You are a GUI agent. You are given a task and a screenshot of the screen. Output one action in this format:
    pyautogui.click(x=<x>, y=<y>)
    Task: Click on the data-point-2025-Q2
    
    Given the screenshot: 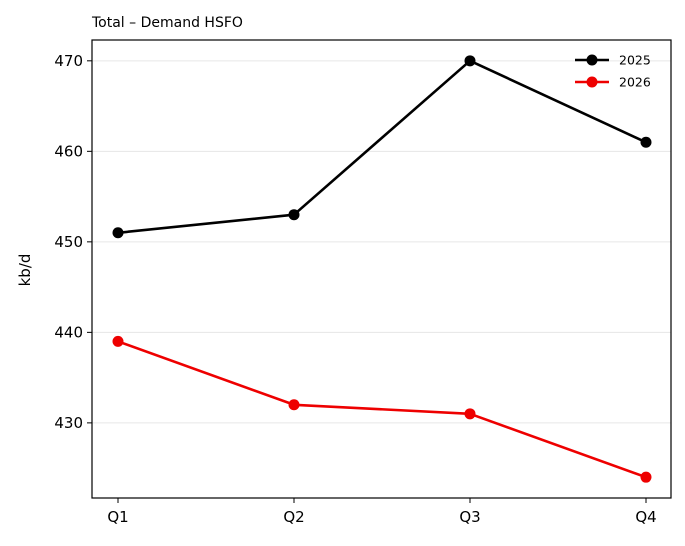 What is the action you would take?
    pyautogui.click(x=294, y=215)
    